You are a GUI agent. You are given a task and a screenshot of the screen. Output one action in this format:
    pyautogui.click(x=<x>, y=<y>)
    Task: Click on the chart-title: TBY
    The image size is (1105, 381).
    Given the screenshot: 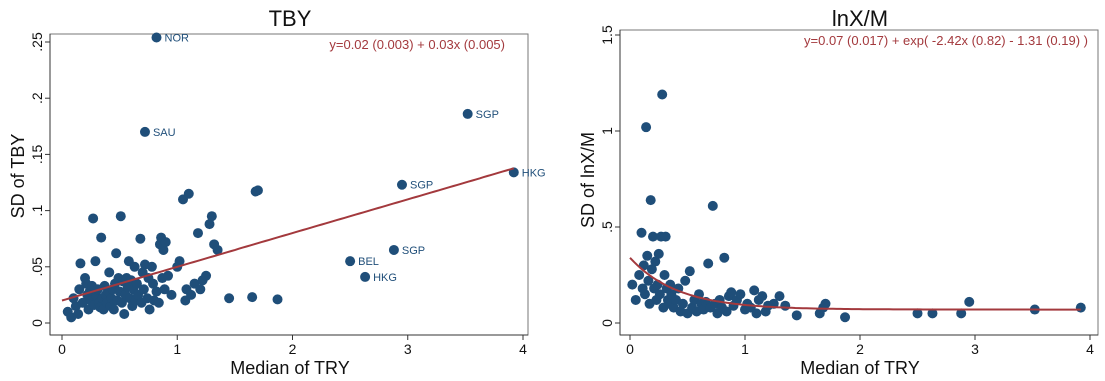 What is the action you would take?
    pyautogui.click(x=290, y=18)
    